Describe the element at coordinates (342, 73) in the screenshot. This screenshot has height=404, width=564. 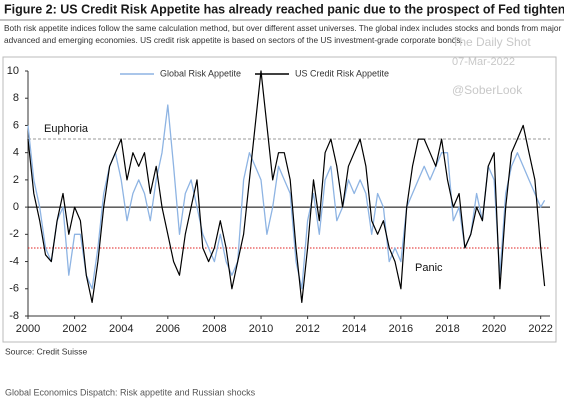
I see `legend-label: US Credit Risk Appetite` at that location.